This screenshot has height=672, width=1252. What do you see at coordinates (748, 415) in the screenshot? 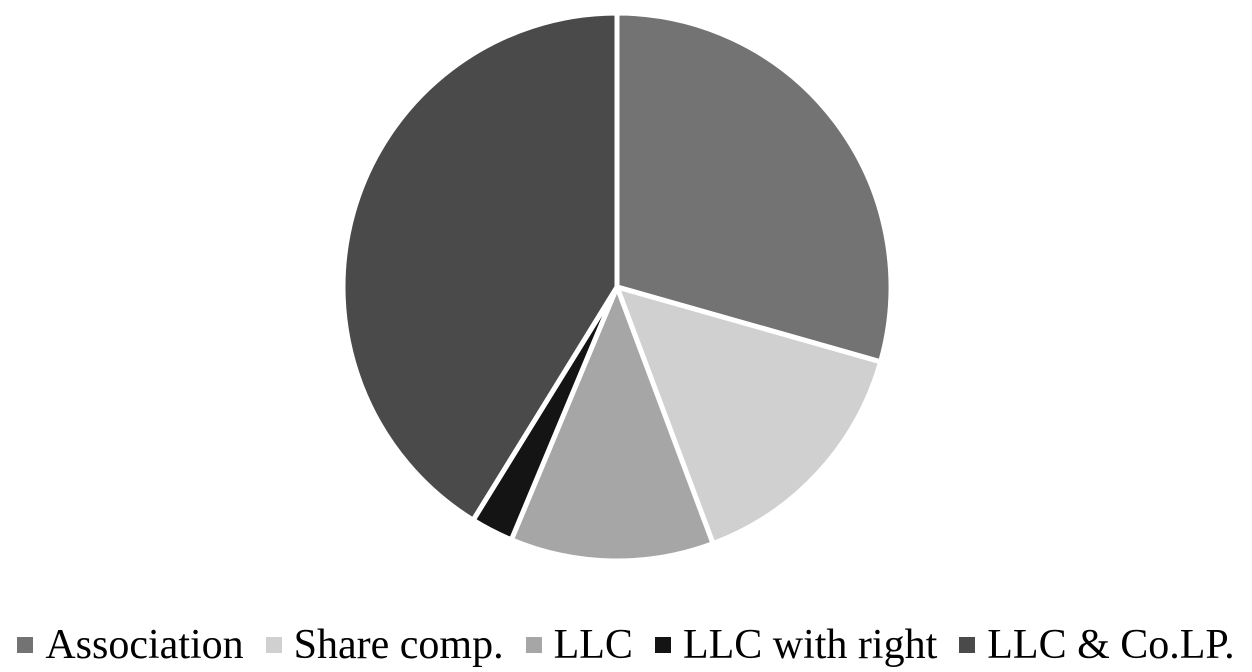
I see `pie-slice-share-comp` at bounding box center [748, 415].